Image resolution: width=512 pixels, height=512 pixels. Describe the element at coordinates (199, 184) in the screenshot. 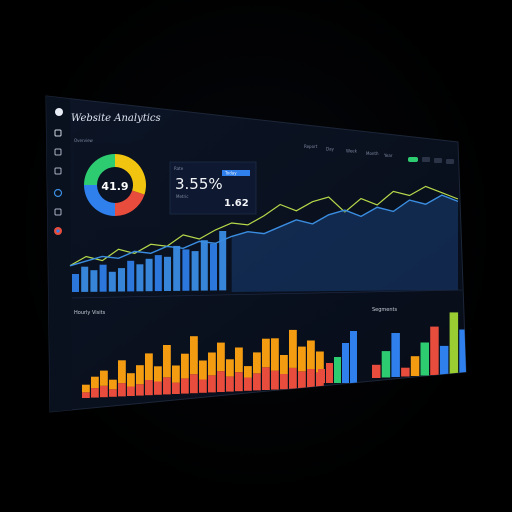

I see `kpi-value: 3.55%` at that location.